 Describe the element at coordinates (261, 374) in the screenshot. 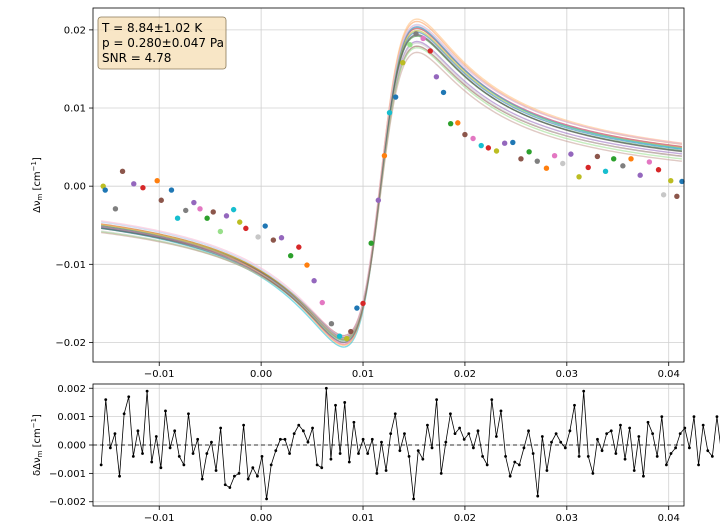

I see `main-x-tick-label: 0.00` at that location.